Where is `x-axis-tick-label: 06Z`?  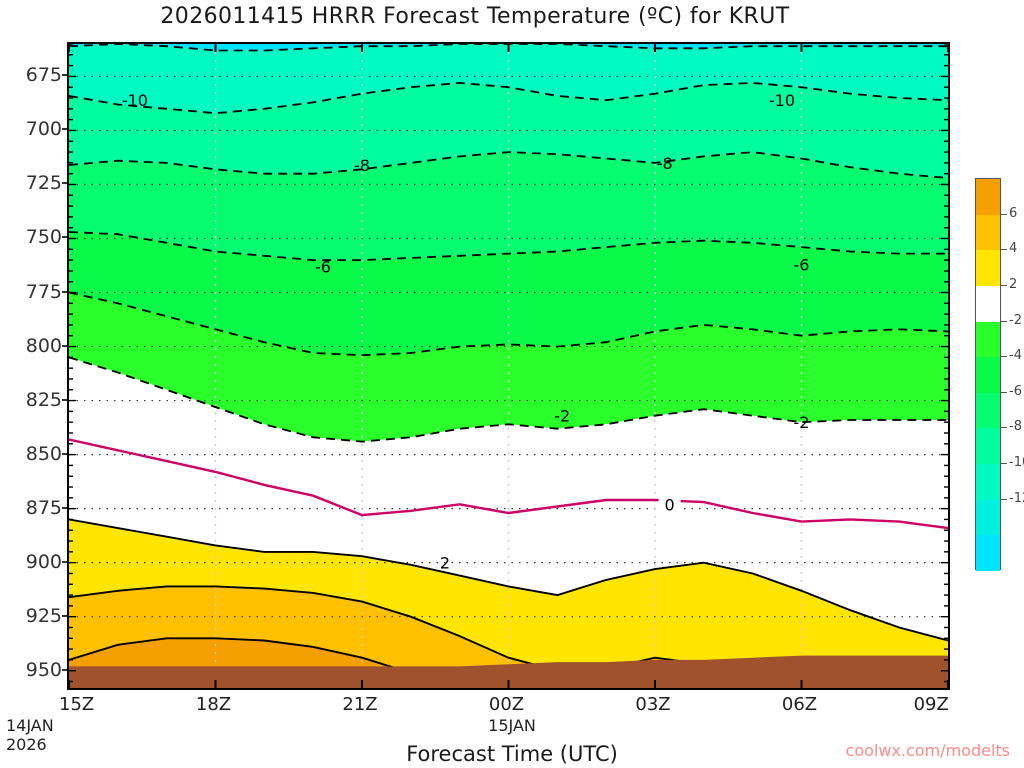 x-axis-tick-label: 06Z is located at coordinates (799, 704).